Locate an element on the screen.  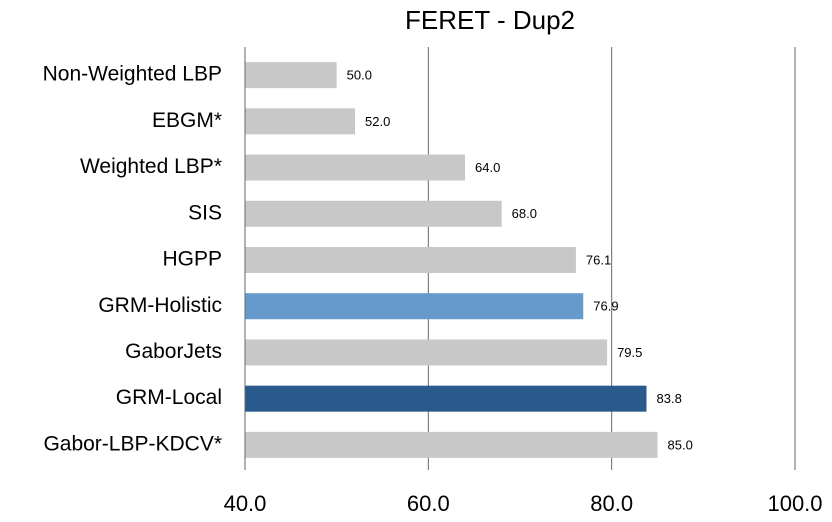
y-tick-label: HGPP is located at coordinates (192, 259).